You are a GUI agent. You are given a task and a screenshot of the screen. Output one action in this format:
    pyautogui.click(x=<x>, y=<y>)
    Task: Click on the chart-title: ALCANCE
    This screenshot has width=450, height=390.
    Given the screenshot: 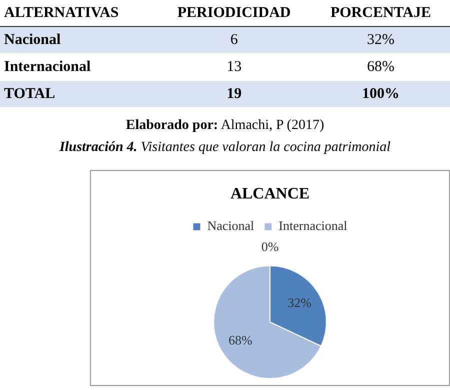 What is the action you would take?
    pyautogui.click(x=270, y=194)
    